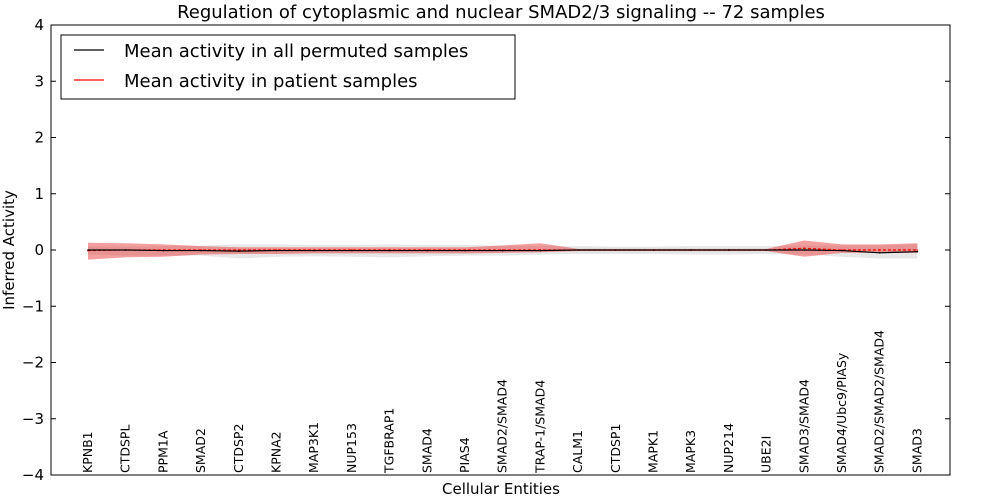 The width and height of the screenshot is (1000, 500). What do you see at coordinates (501, 489) in the screenshot?
I see `x-axis-label: Cellular Entities` at bounding box center [501, 489].